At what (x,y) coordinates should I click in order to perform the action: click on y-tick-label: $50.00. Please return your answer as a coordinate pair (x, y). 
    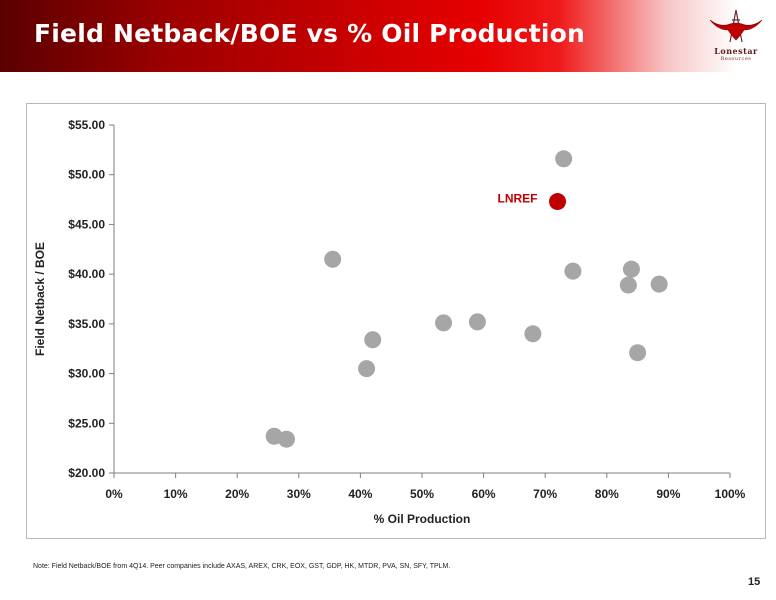
    Looking at the image, I should click on (86, 175).